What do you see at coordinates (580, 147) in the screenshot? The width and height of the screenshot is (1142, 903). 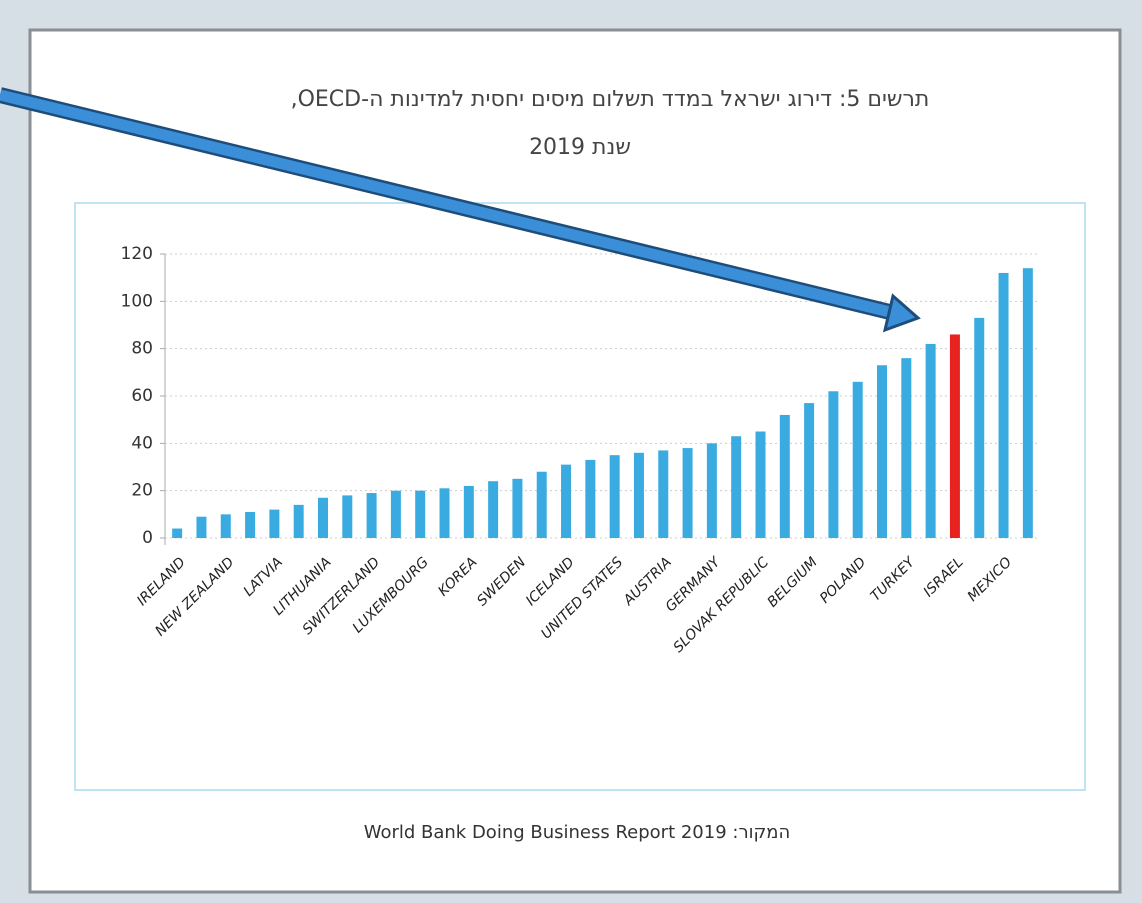 I see `chart-subtitle: שנת 2019` at bounding box center [580, 147].